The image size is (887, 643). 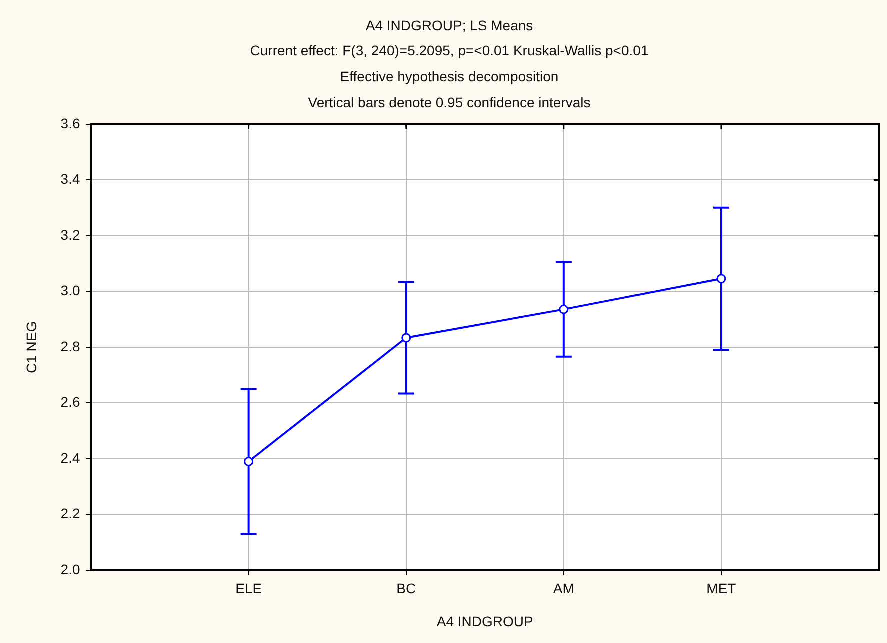 What do you see at coordinates (70, 179) in the screenshot?
I see `y-tick-label: 3.4` at bounding box center [70, 179].